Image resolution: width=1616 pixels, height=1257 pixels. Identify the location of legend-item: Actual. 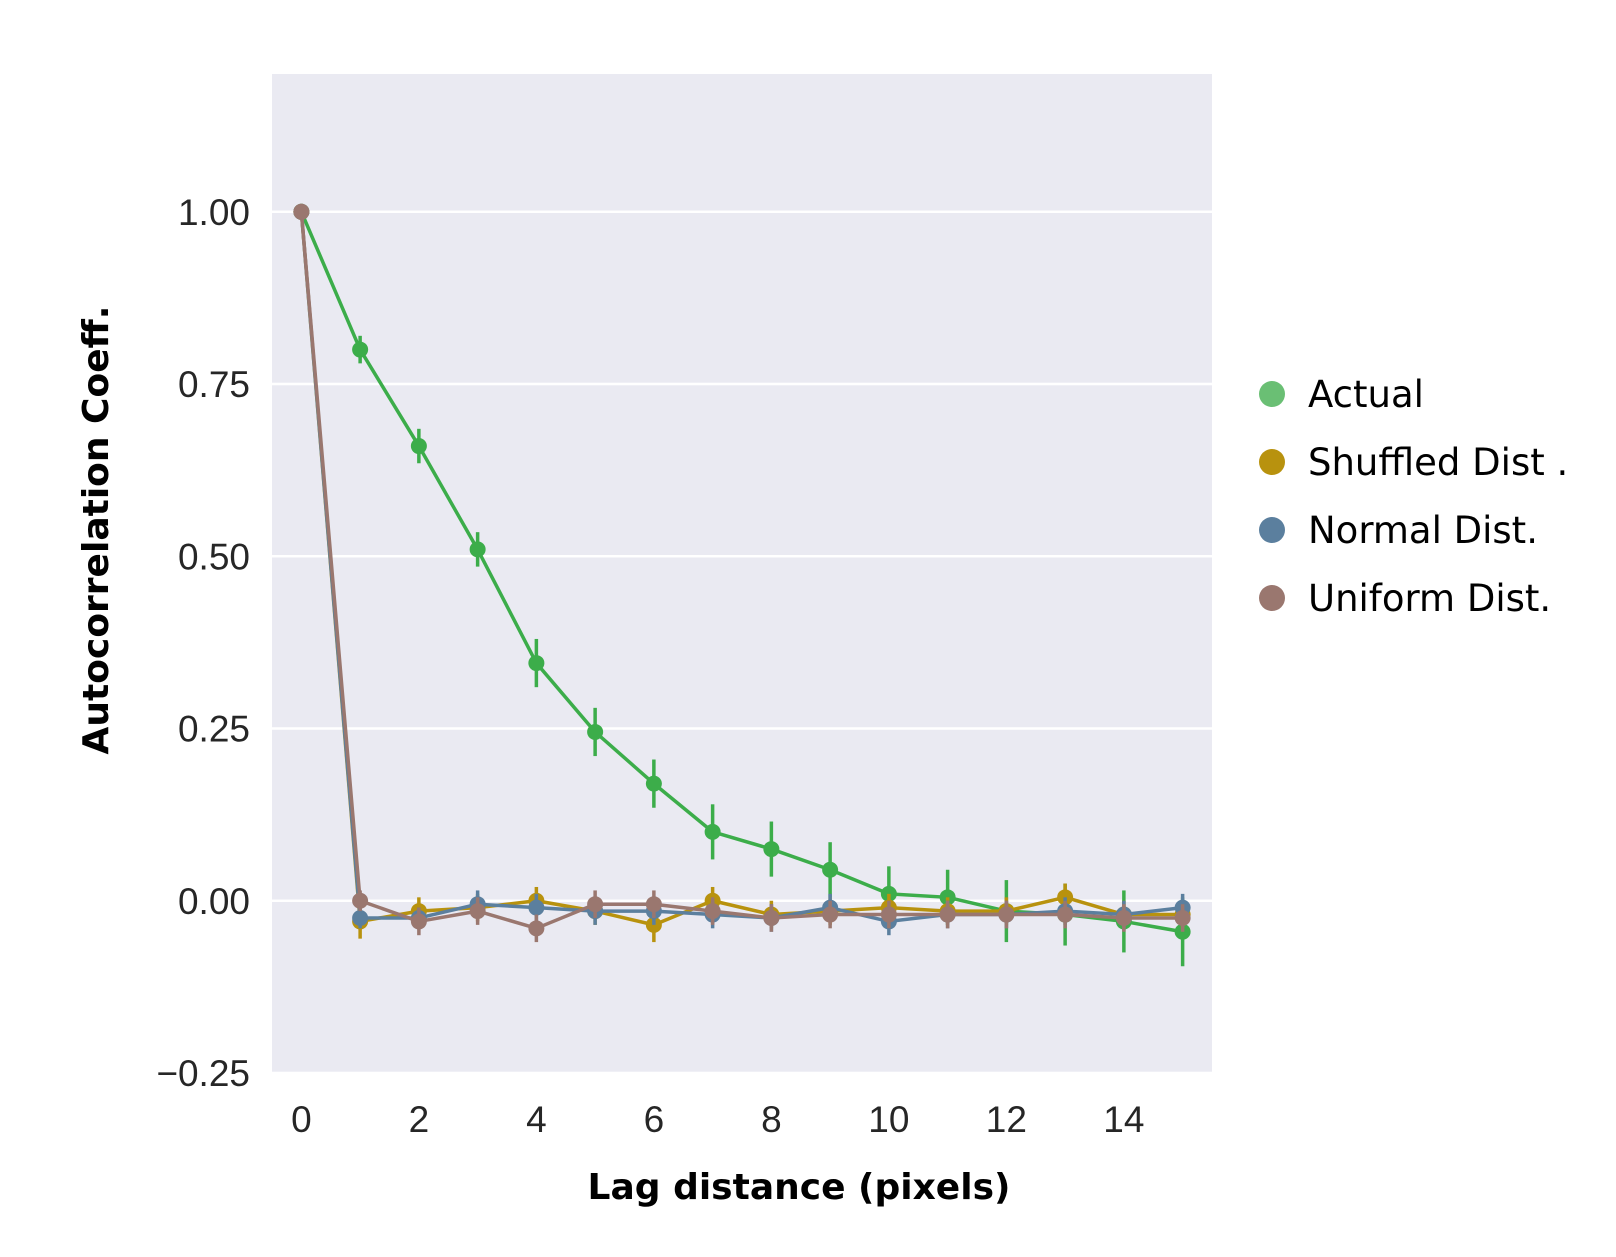
(1341, 394).